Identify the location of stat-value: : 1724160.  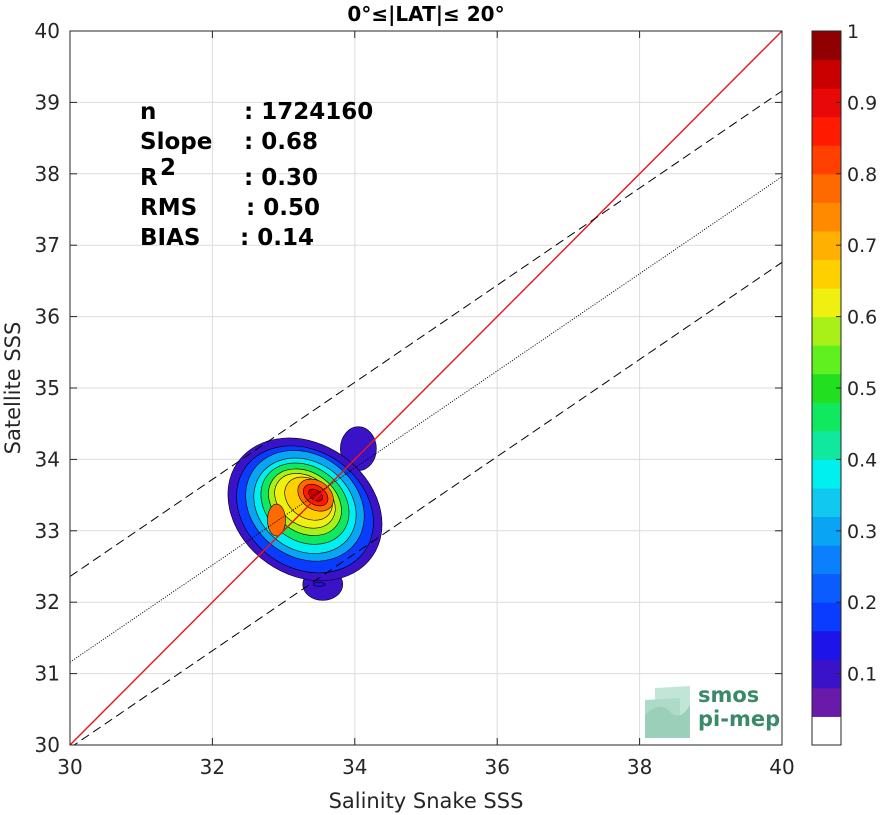
(308, 112).